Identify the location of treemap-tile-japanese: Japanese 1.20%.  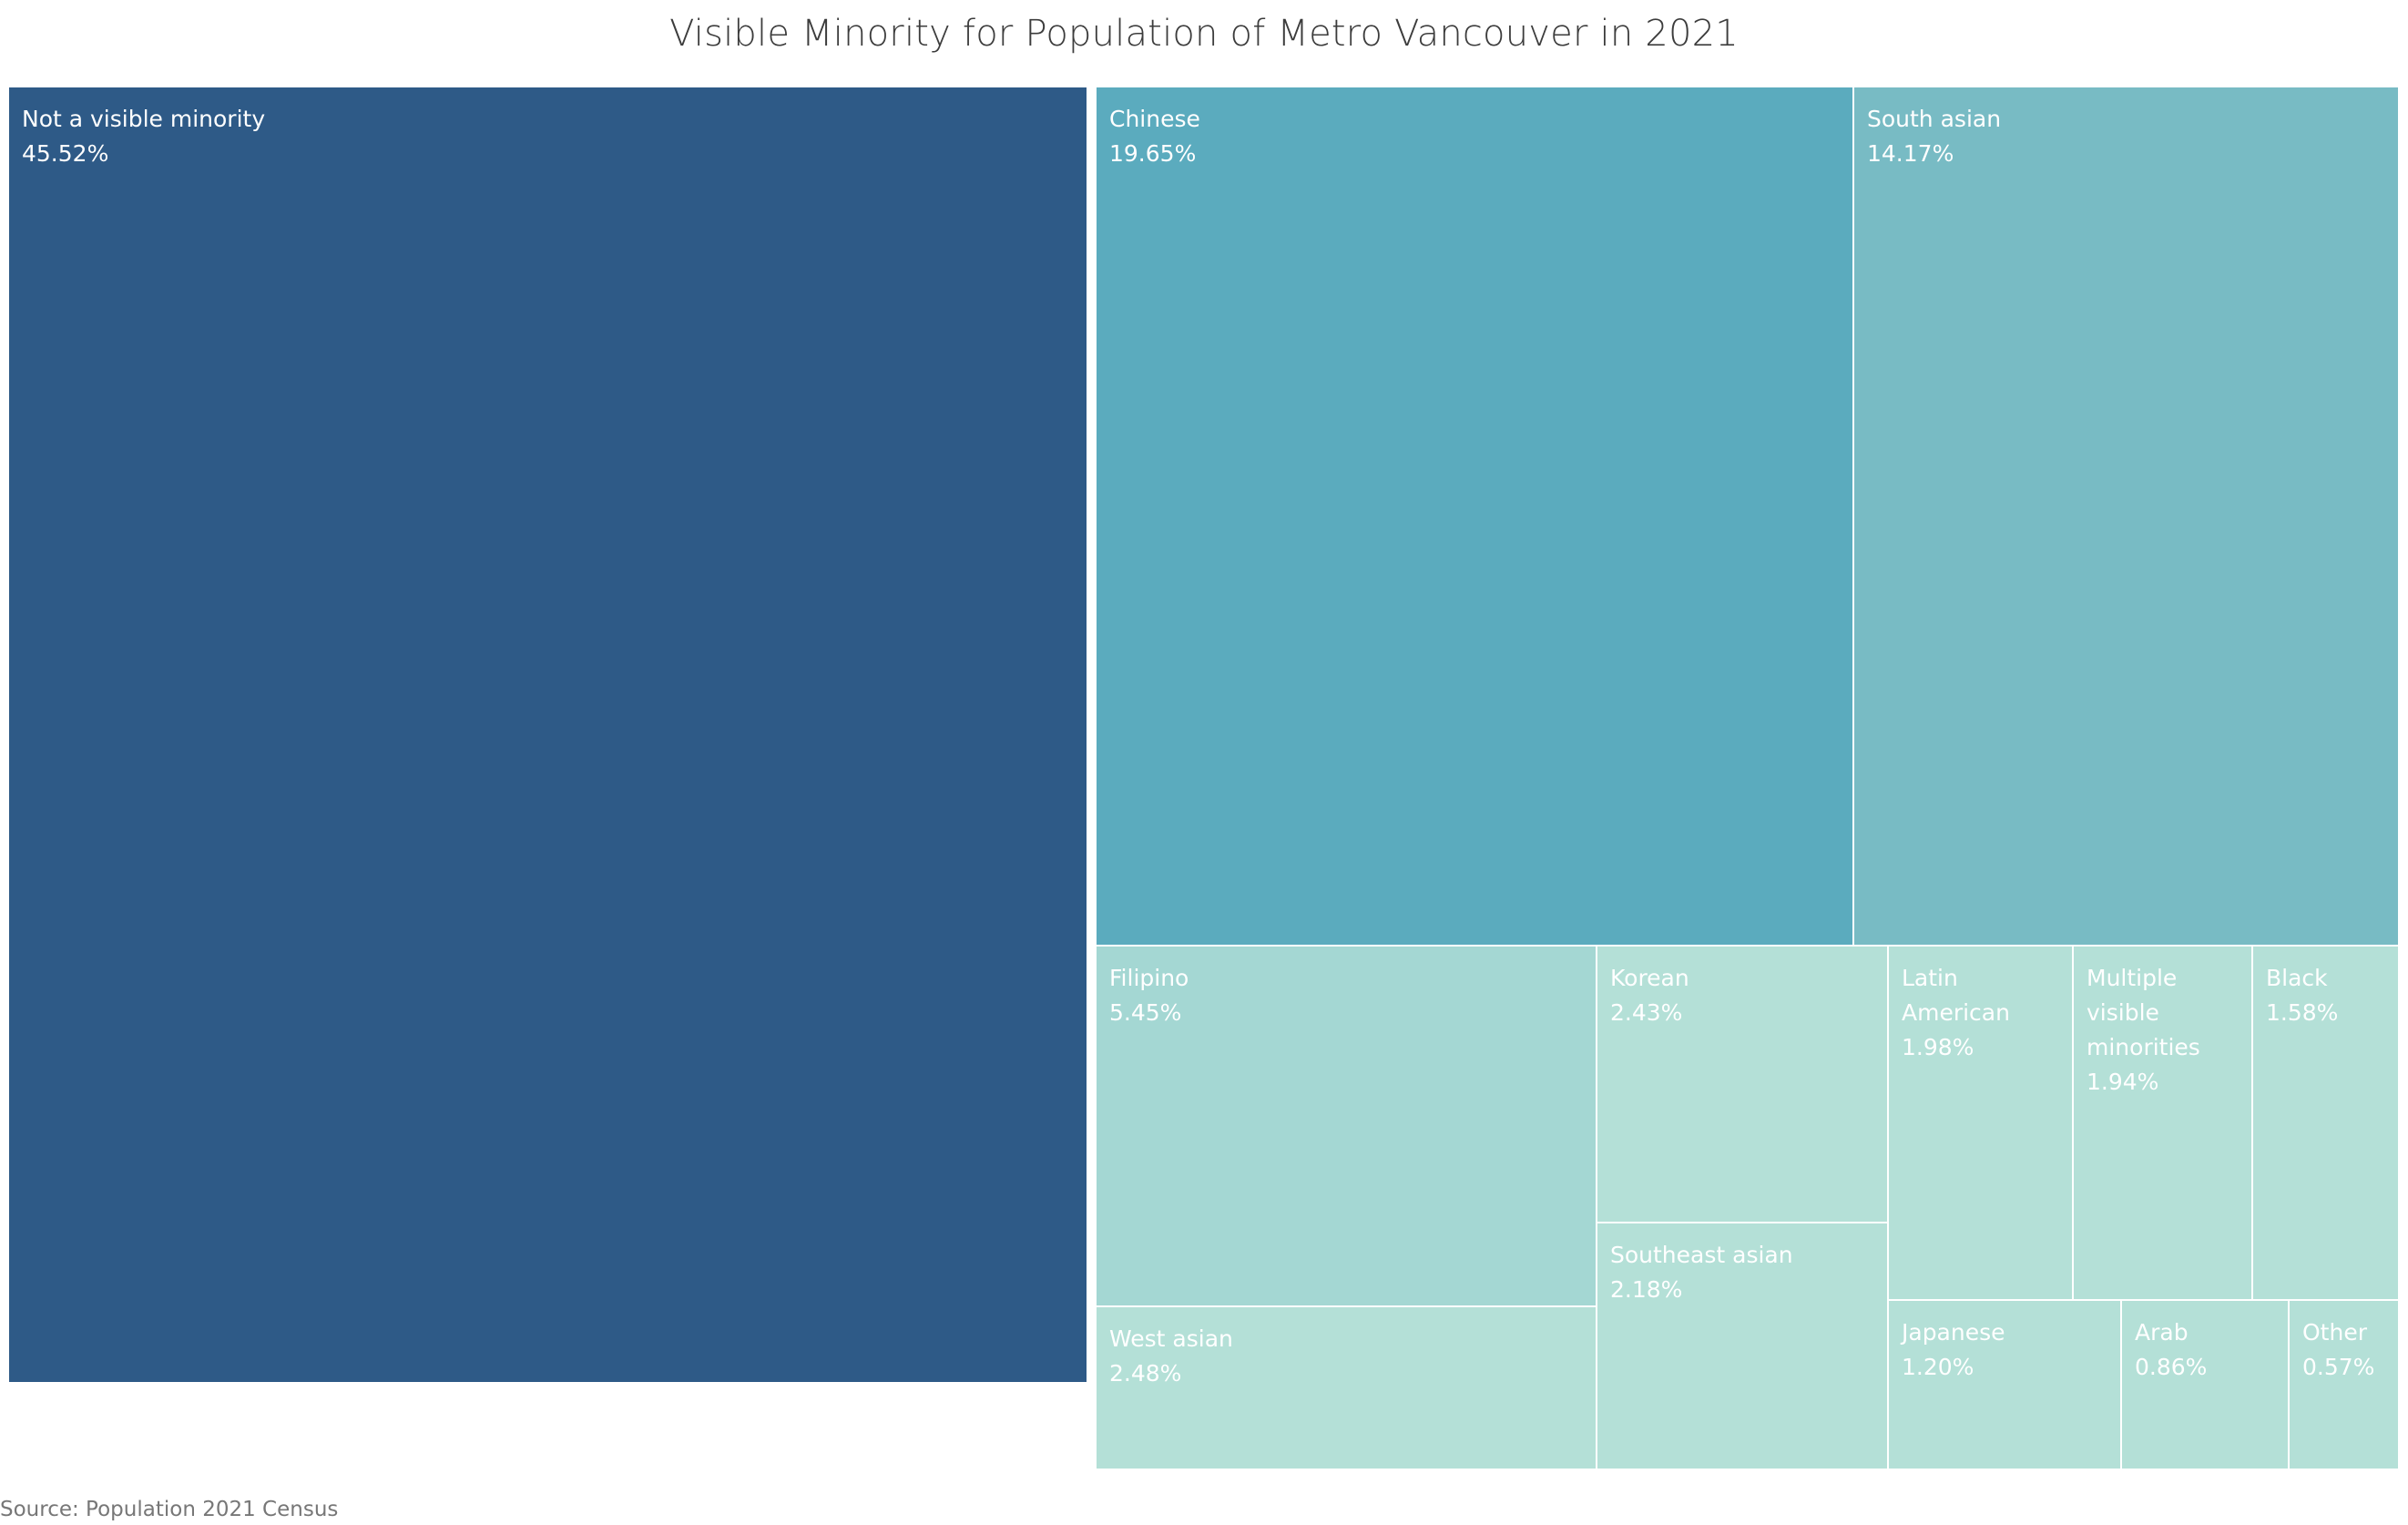
(2004, 1384).